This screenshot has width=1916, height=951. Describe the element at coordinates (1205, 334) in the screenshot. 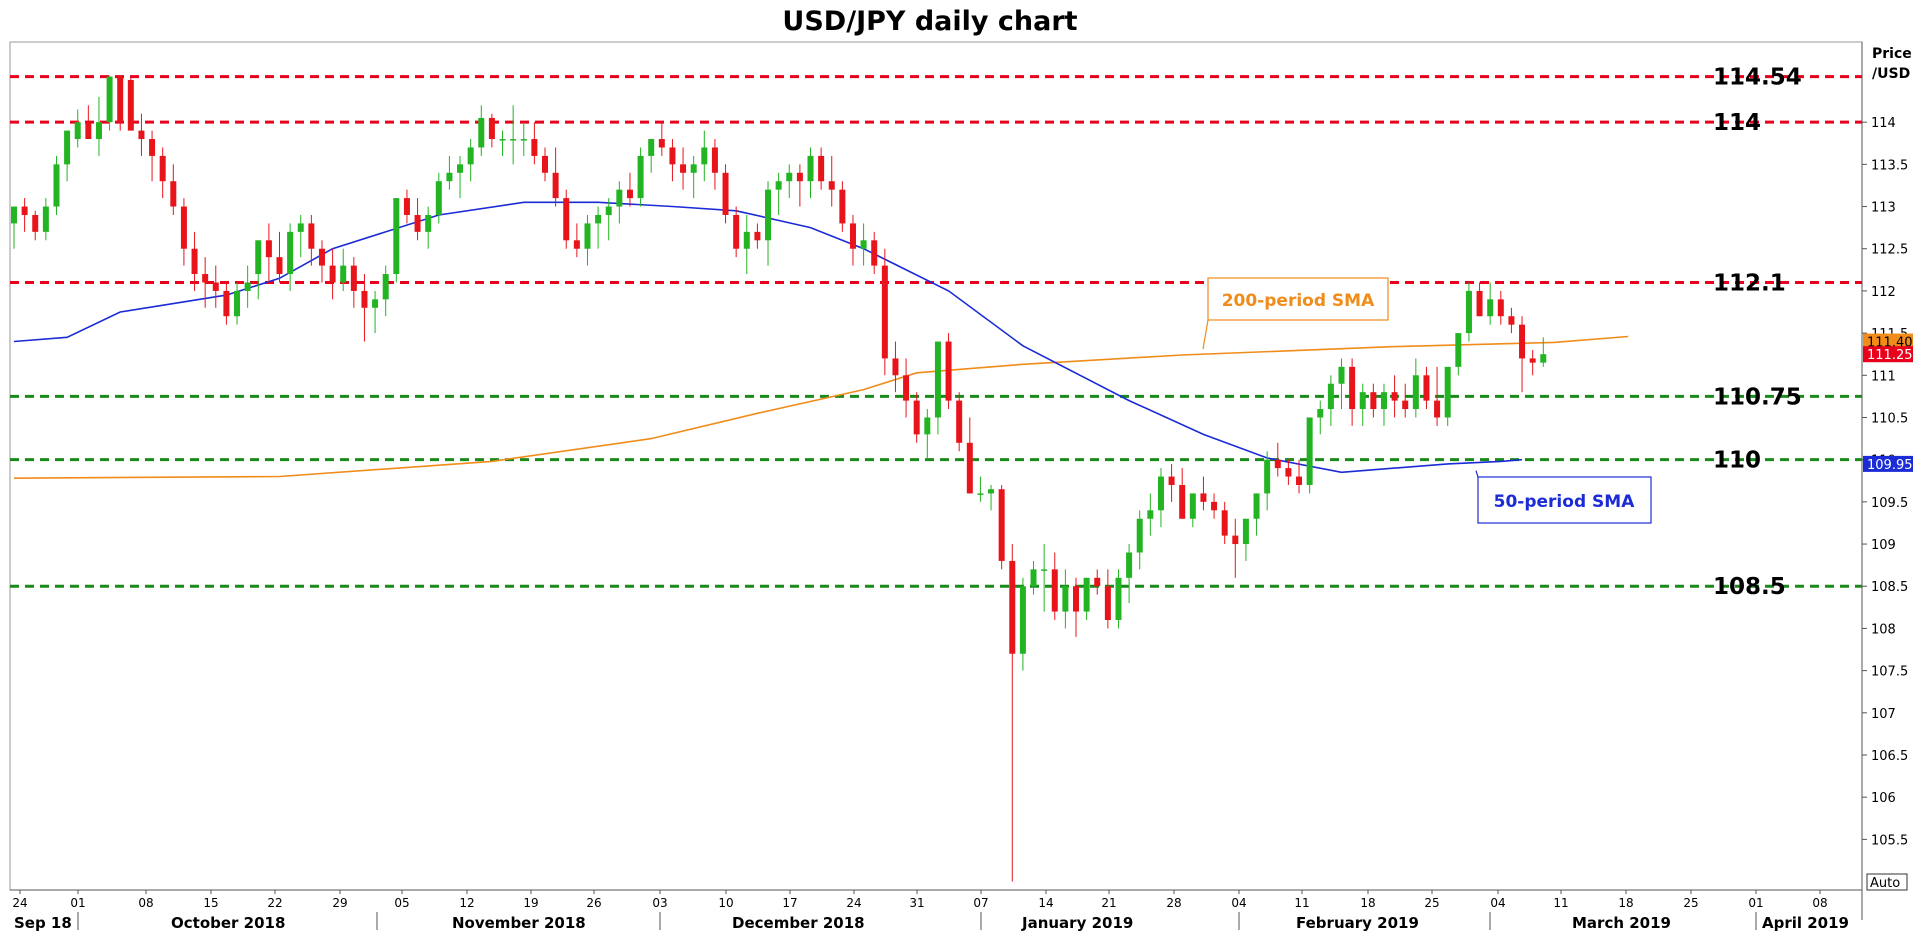

I see `sma200-annotation-pointer` at that location.